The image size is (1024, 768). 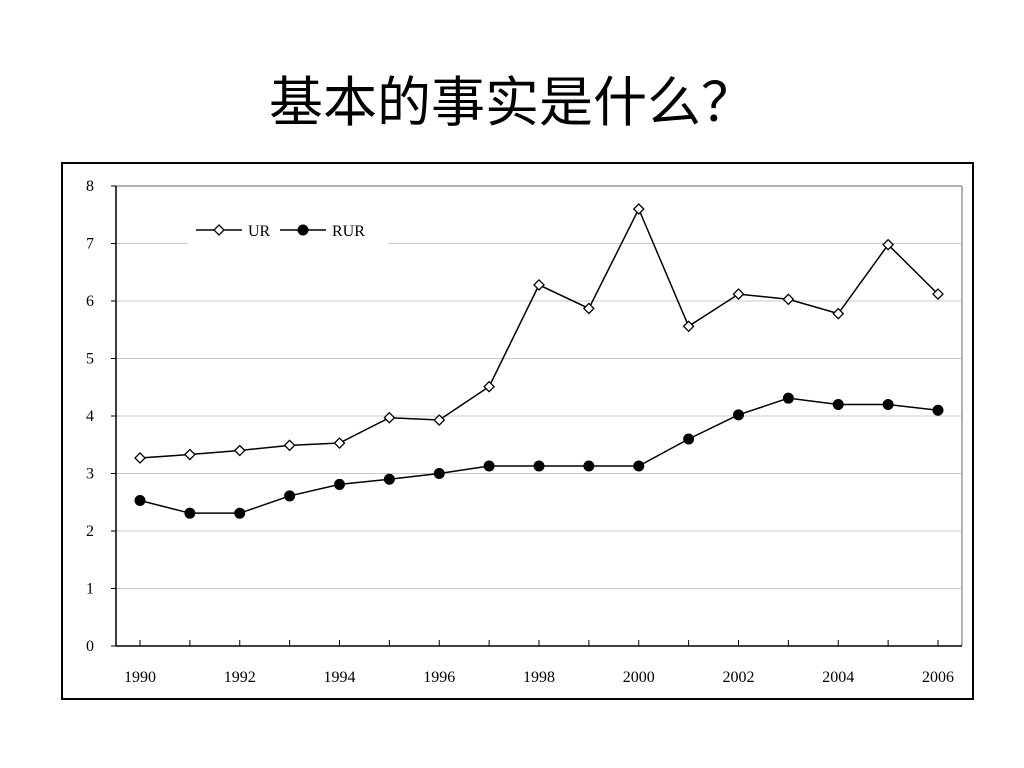 What do you see at coordinates (938, 677) in the screenshot?
I see `x-tick-label: 2006` at bounding box center [938, 677].